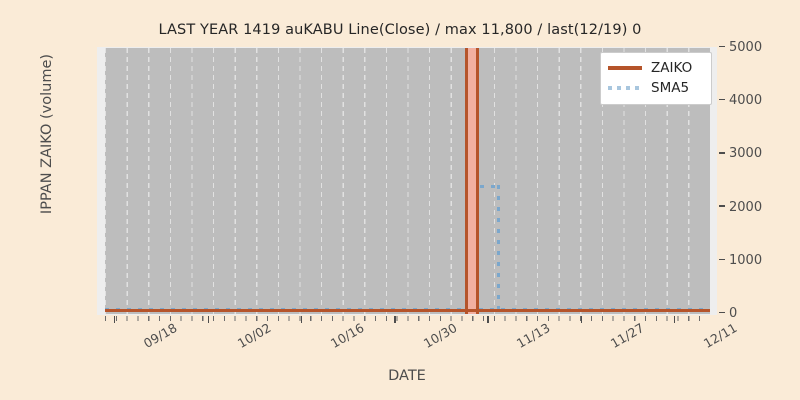 Image resolution: width=800 pixels, height=400 pixels. I want to click on y-axis-tick: 2000, so click(741, 207).